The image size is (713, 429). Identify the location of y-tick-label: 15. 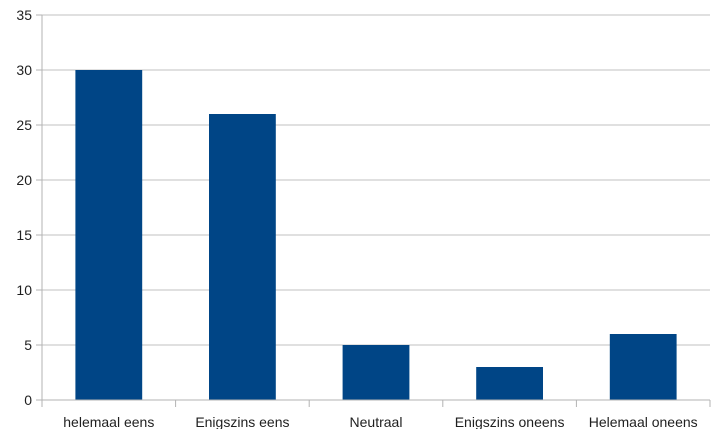
(24, 235).